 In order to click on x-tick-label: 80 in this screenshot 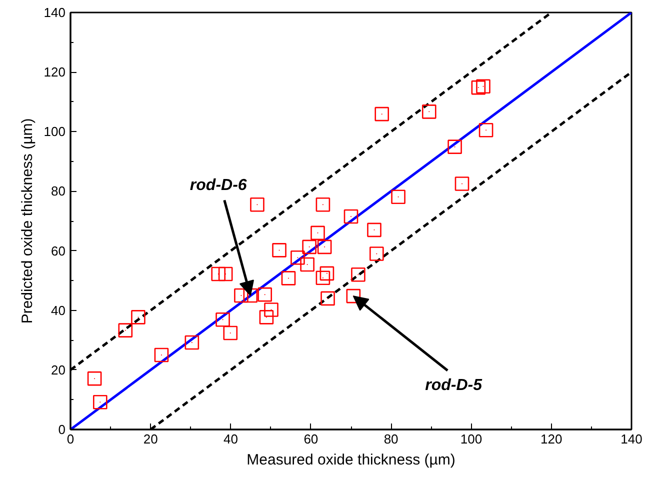, I will do `click(391, 439)`.